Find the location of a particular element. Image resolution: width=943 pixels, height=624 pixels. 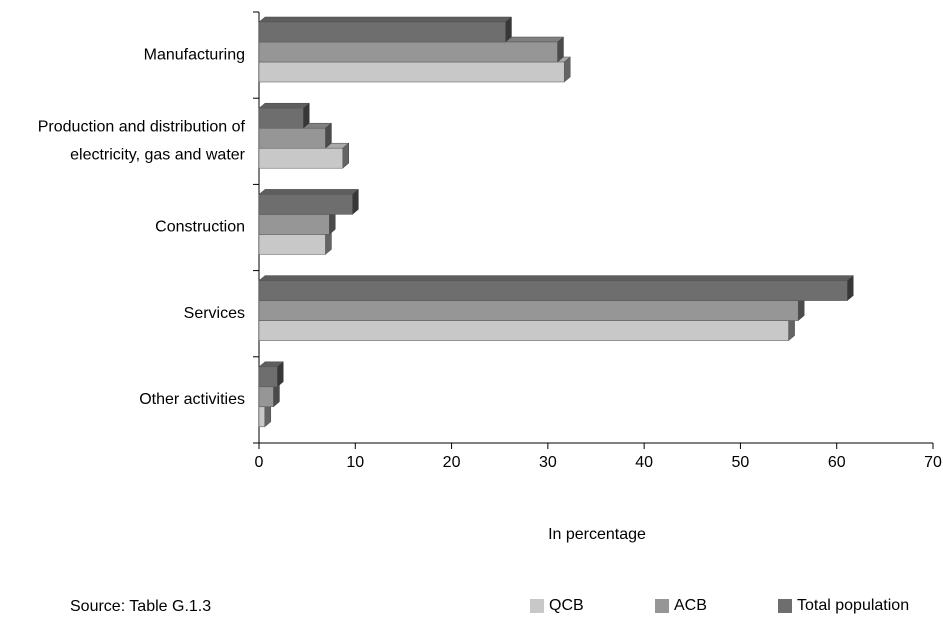

x-tick-label: 60 is located at coordinates (837, 462).